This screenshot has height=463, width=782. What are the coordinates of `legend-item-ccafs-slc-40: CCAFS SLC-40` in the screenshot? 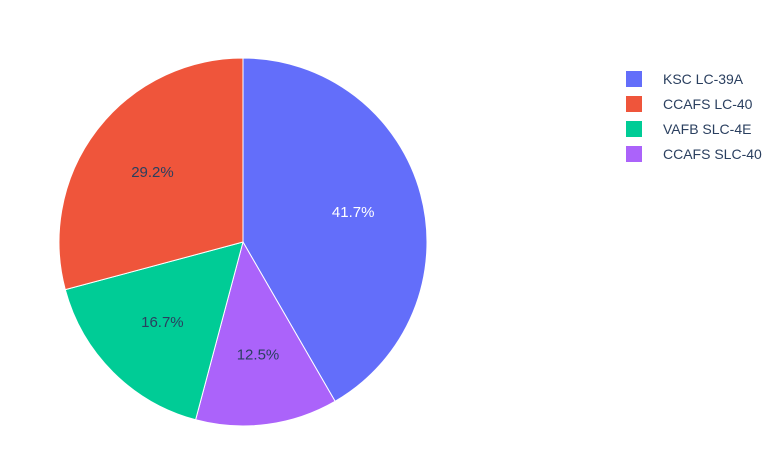 It's located at (694, 153).